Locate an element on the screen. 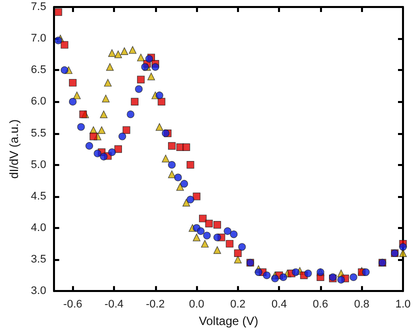 The width and height of the screenshot is (415, 332). y-tick-label: 6.5 is located at coordinates (38, 70).